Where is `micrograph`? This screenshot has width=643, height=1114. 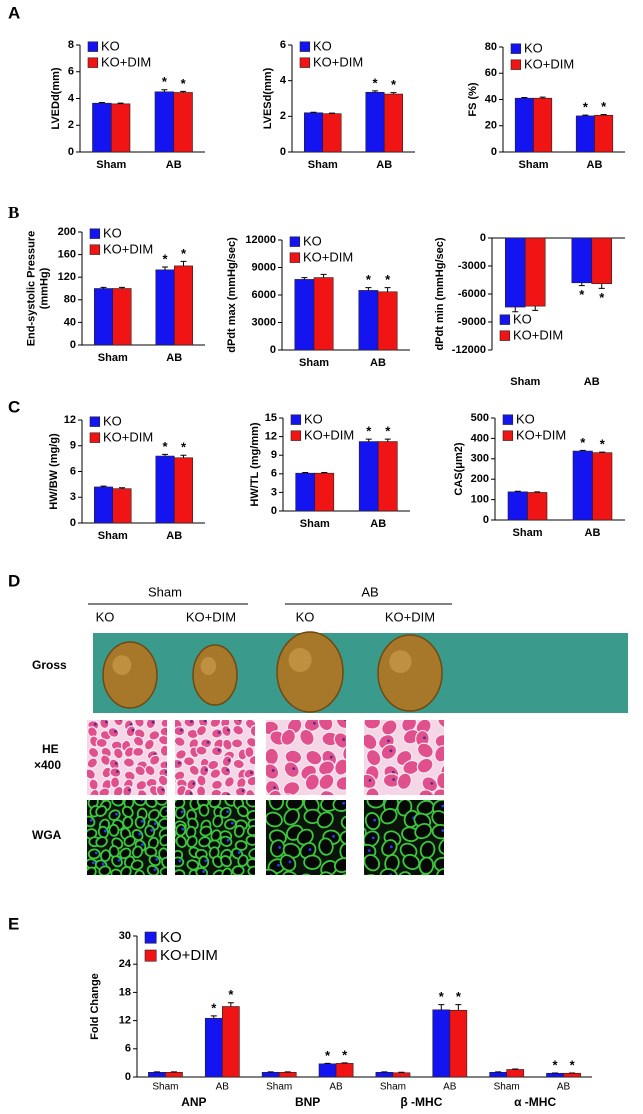
micrograph is located at coordinates (216, 757).